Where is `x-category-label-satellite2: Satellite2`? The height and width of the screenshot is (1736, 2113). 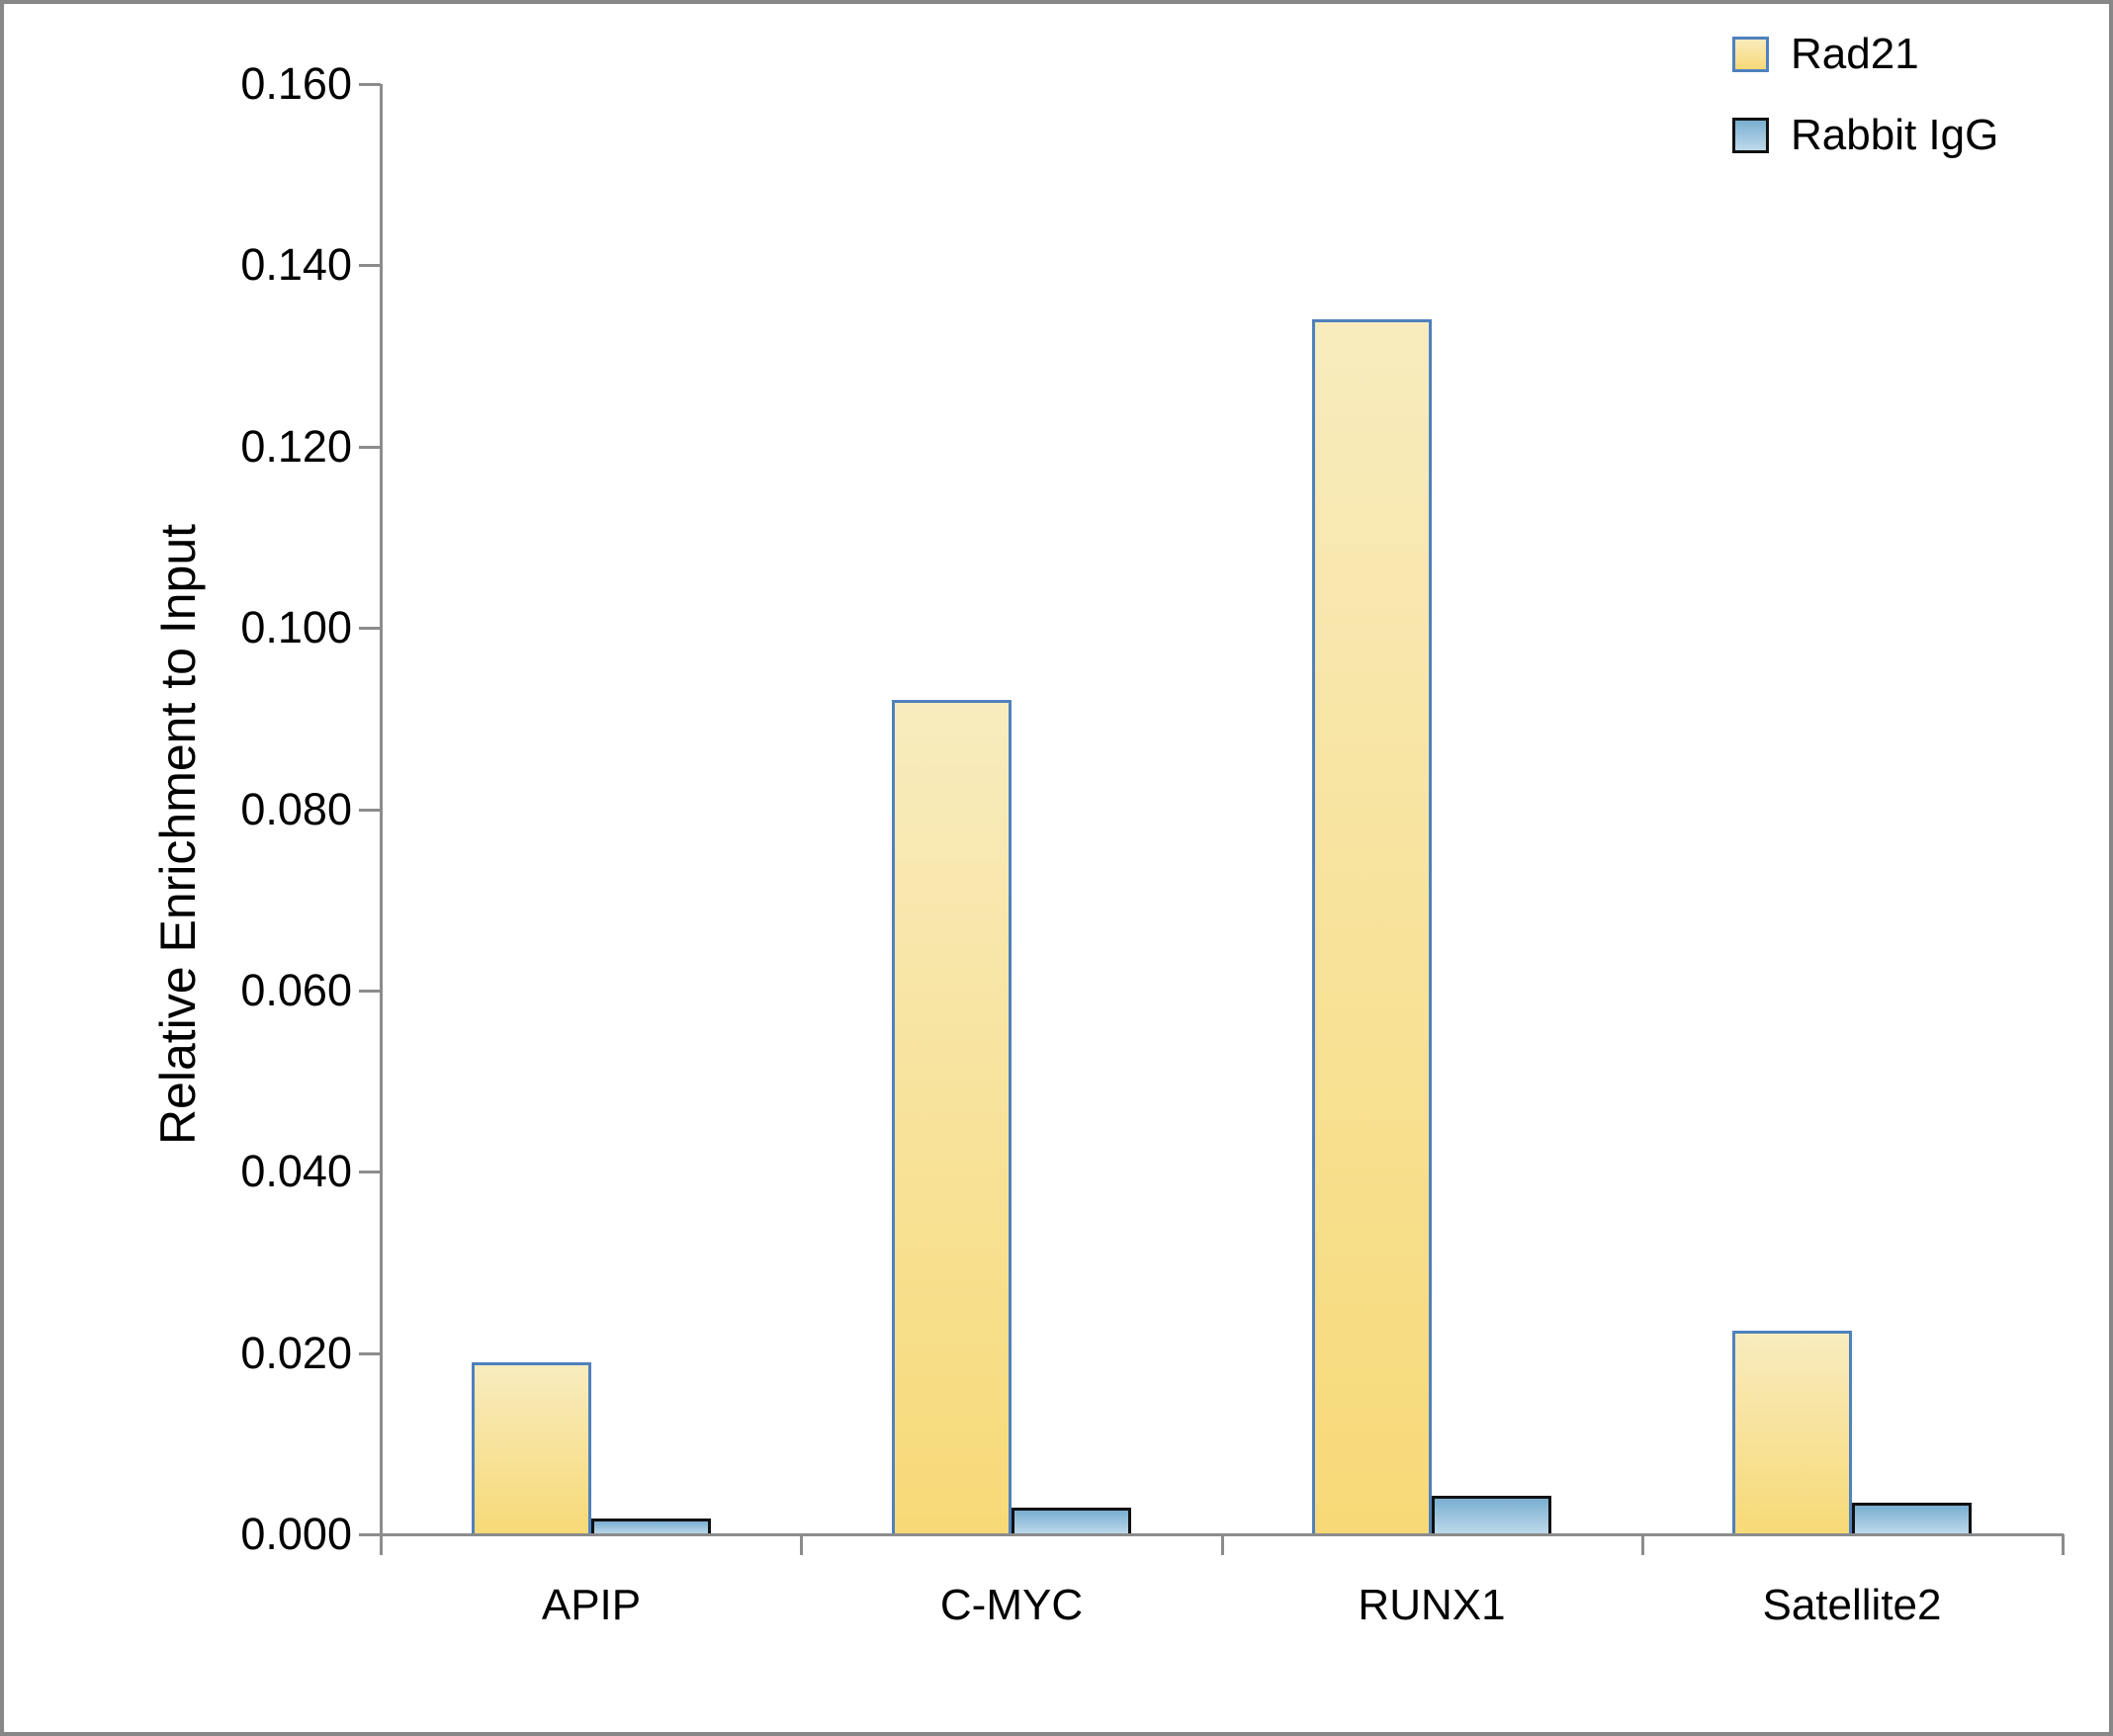
x-category-label-satellite2: Satellite2 is located at coordinates (1852, 1605).